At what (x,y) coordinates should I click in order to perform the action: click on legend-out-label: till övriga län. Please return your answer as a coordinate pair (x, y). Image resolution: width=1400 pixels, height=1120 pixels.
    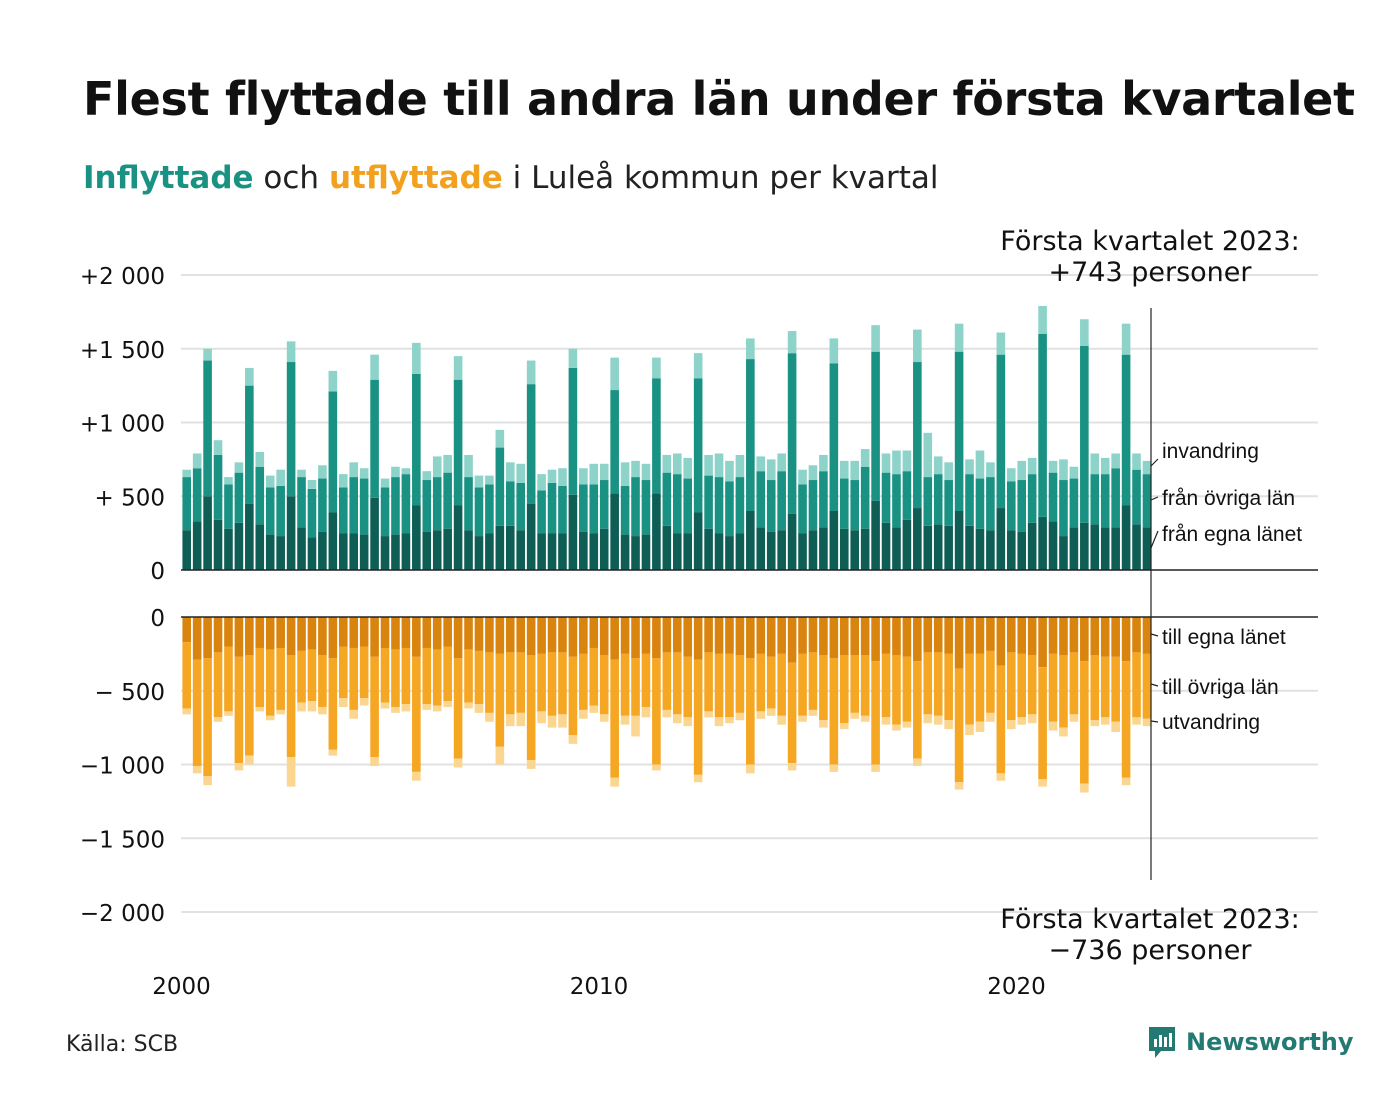
    Looking at the image, I should click on (1220, 687).